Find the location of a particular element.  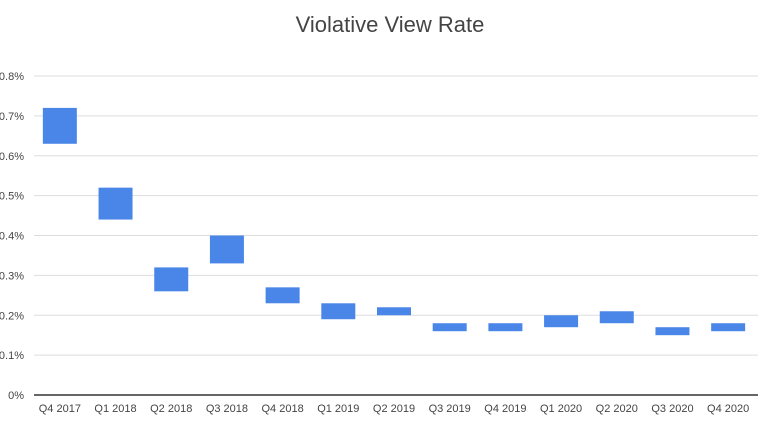

x-tick-label: Q4 2017 is located at coordinates (60, 409).